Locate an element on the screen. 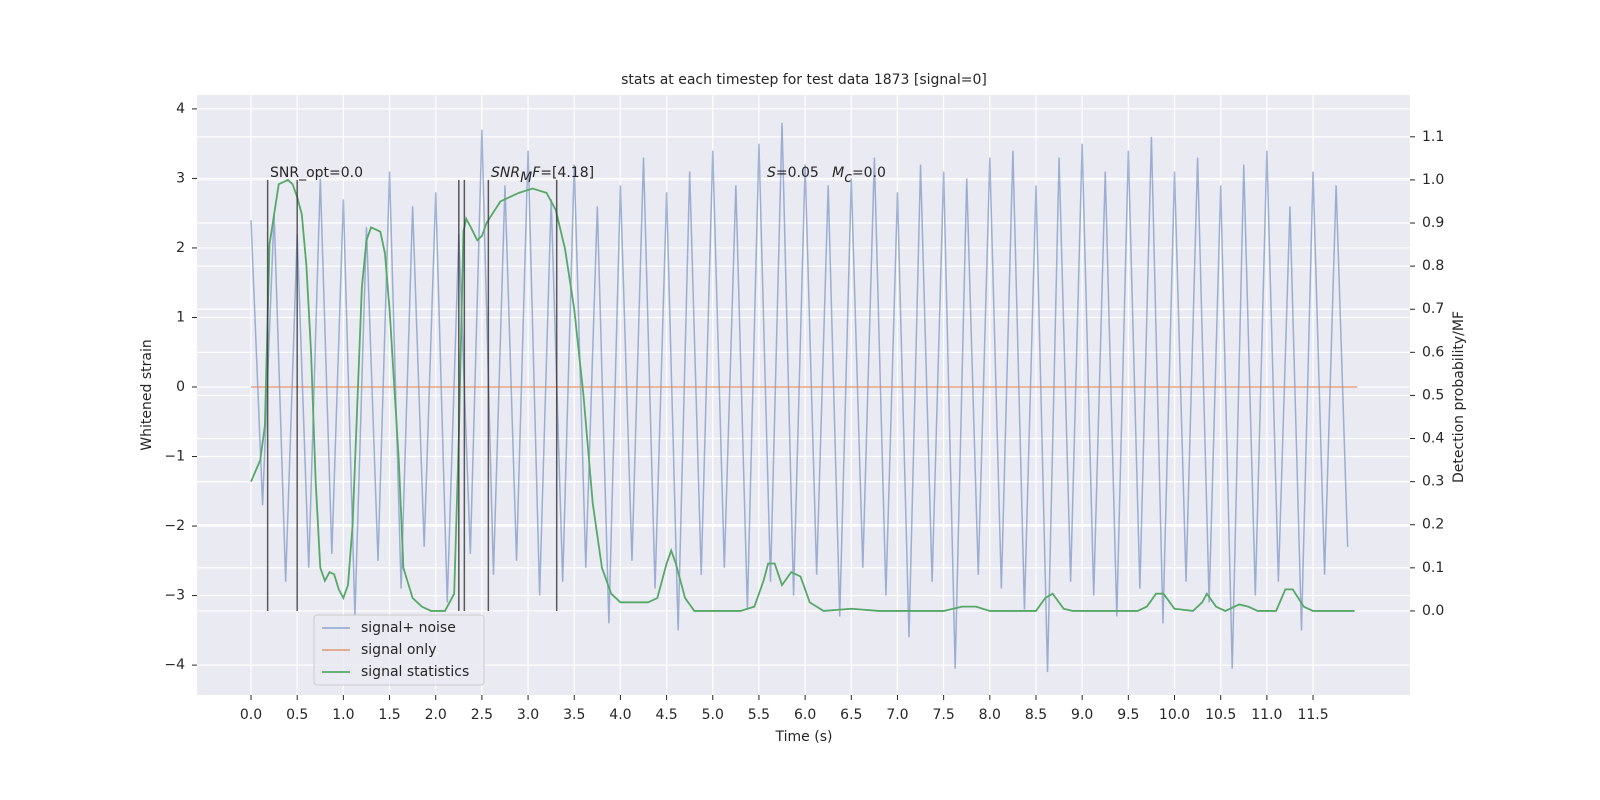  annotation-part: SNR_opt=0.0 is located at coordinates (316, 173).